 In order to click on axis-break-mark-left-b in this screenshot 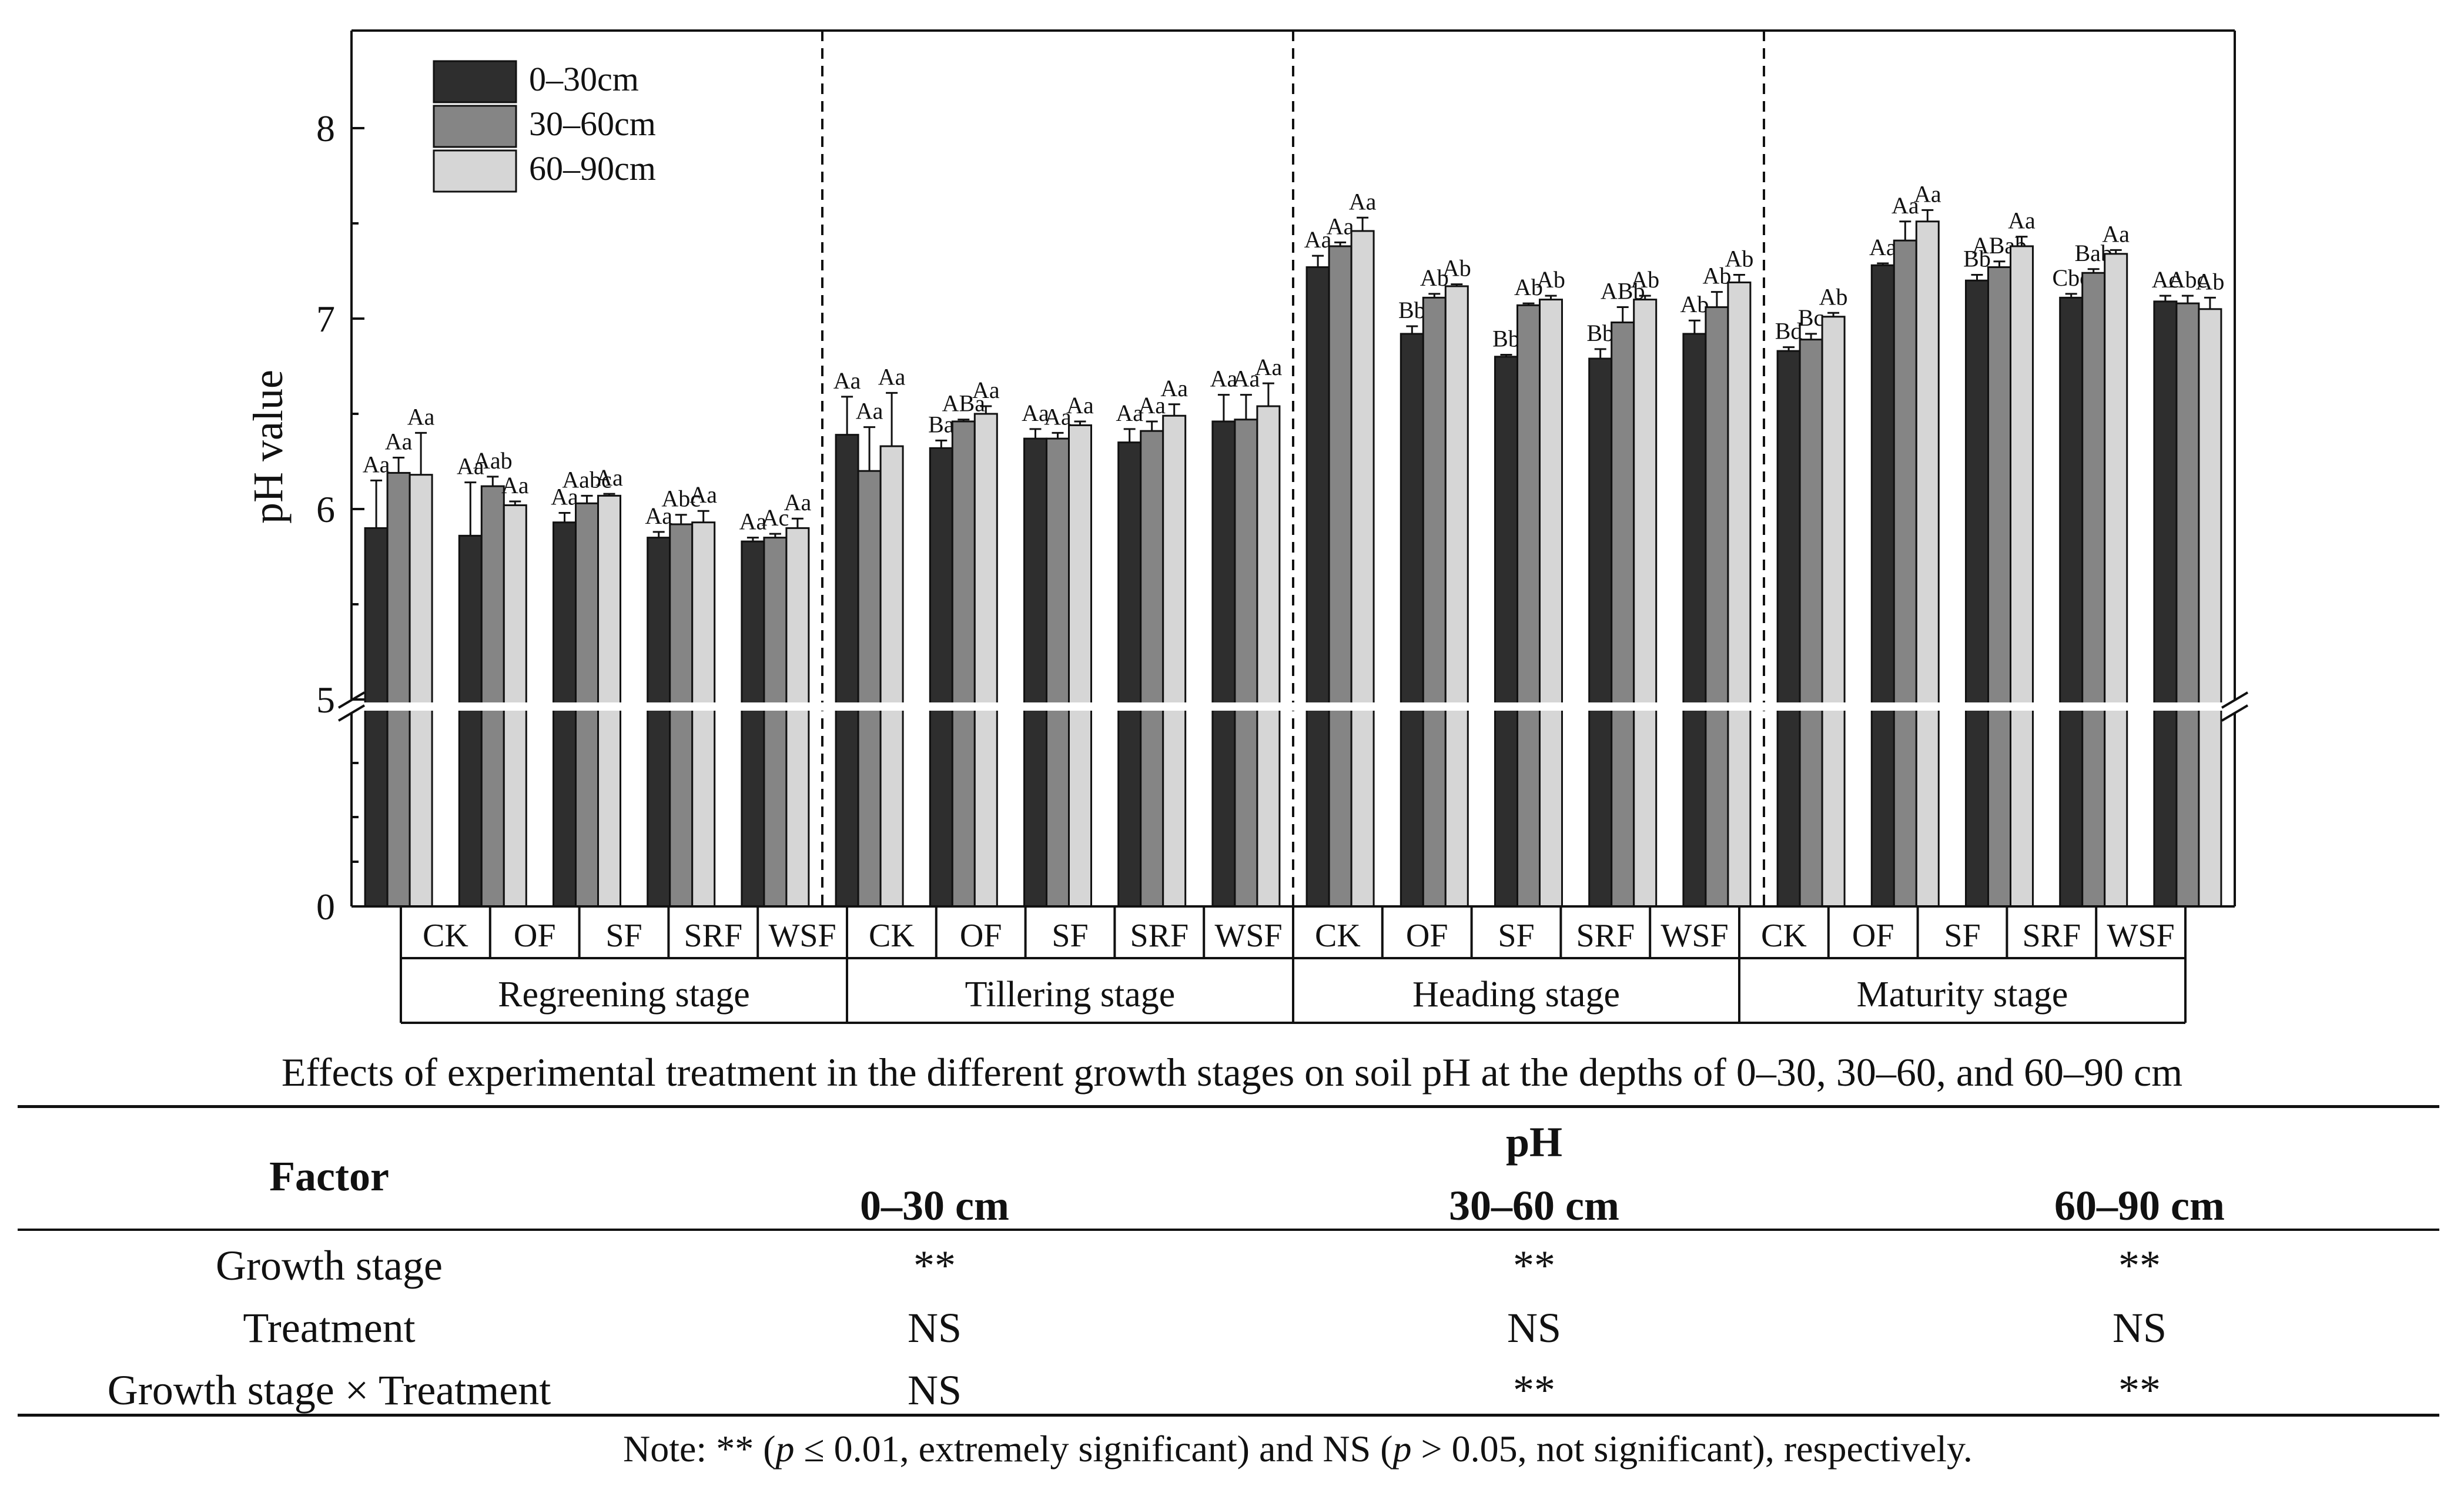, I will do `click(351, 713)`.